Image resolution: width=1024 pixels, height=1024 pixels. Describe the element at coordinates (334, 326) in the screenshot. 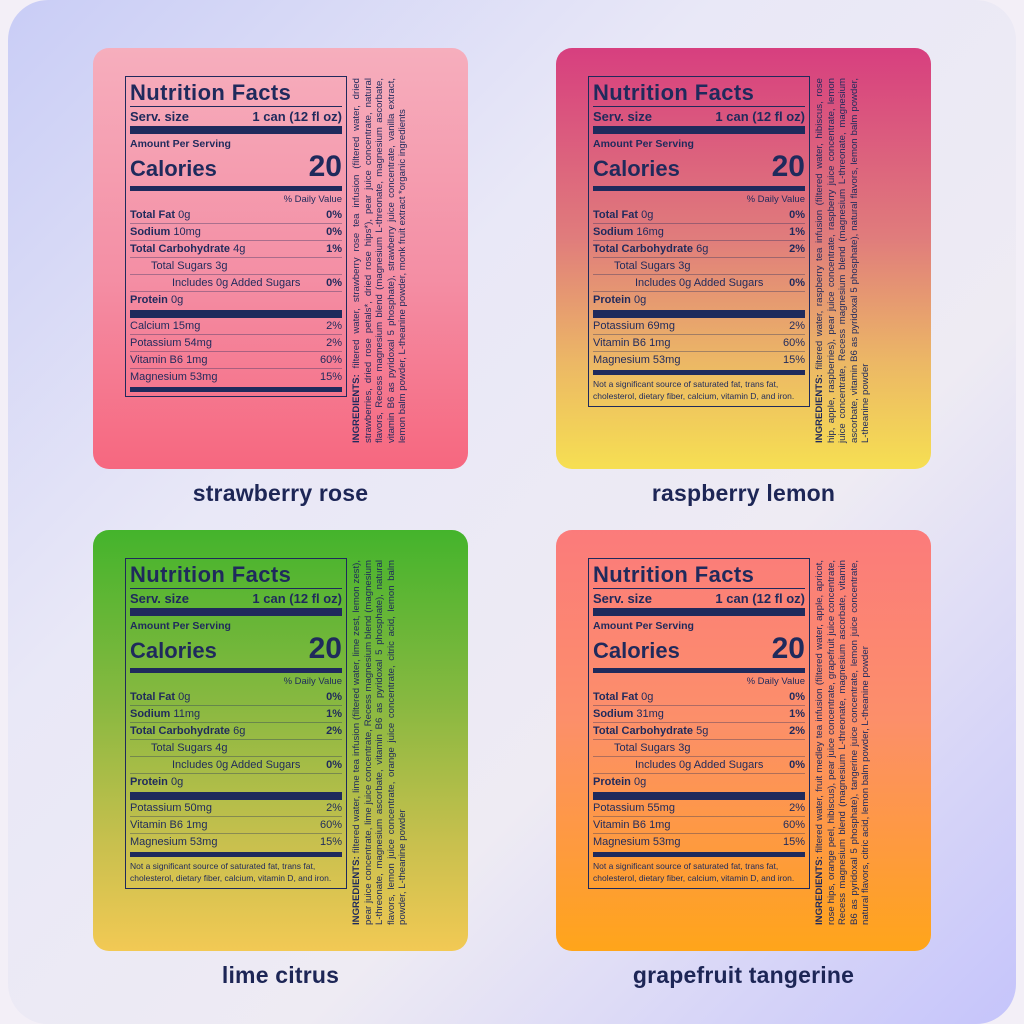

I see `mineral-dv: 2%` at that location.